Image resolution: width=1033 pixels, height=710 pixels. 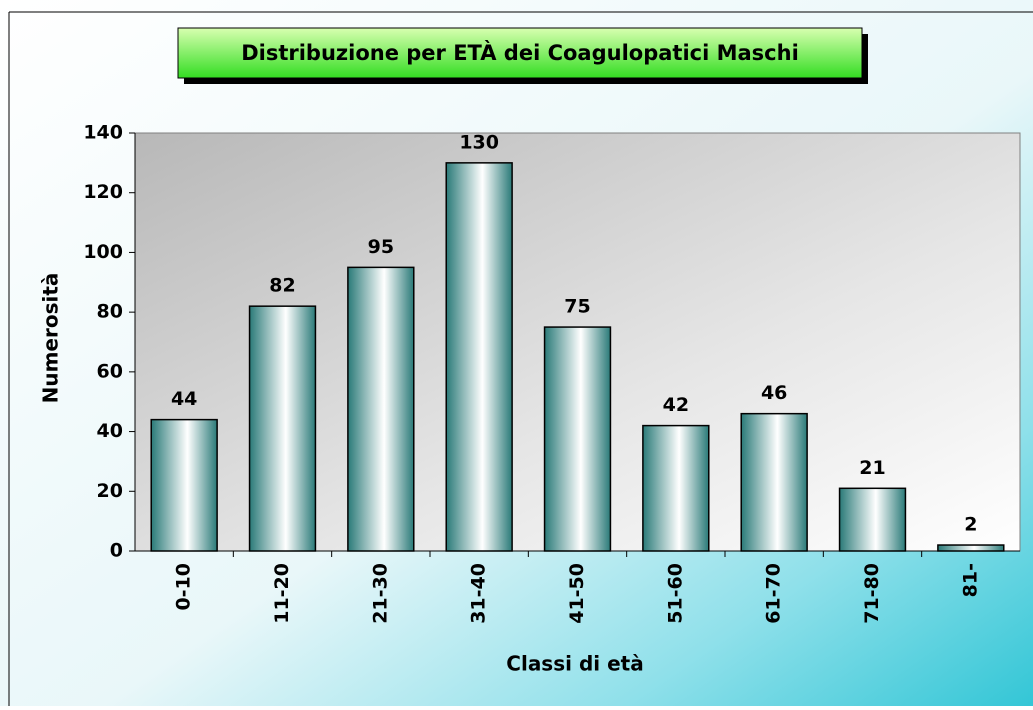 I want to click on x-tick-label: 51-60, so click(x=675, y=593).